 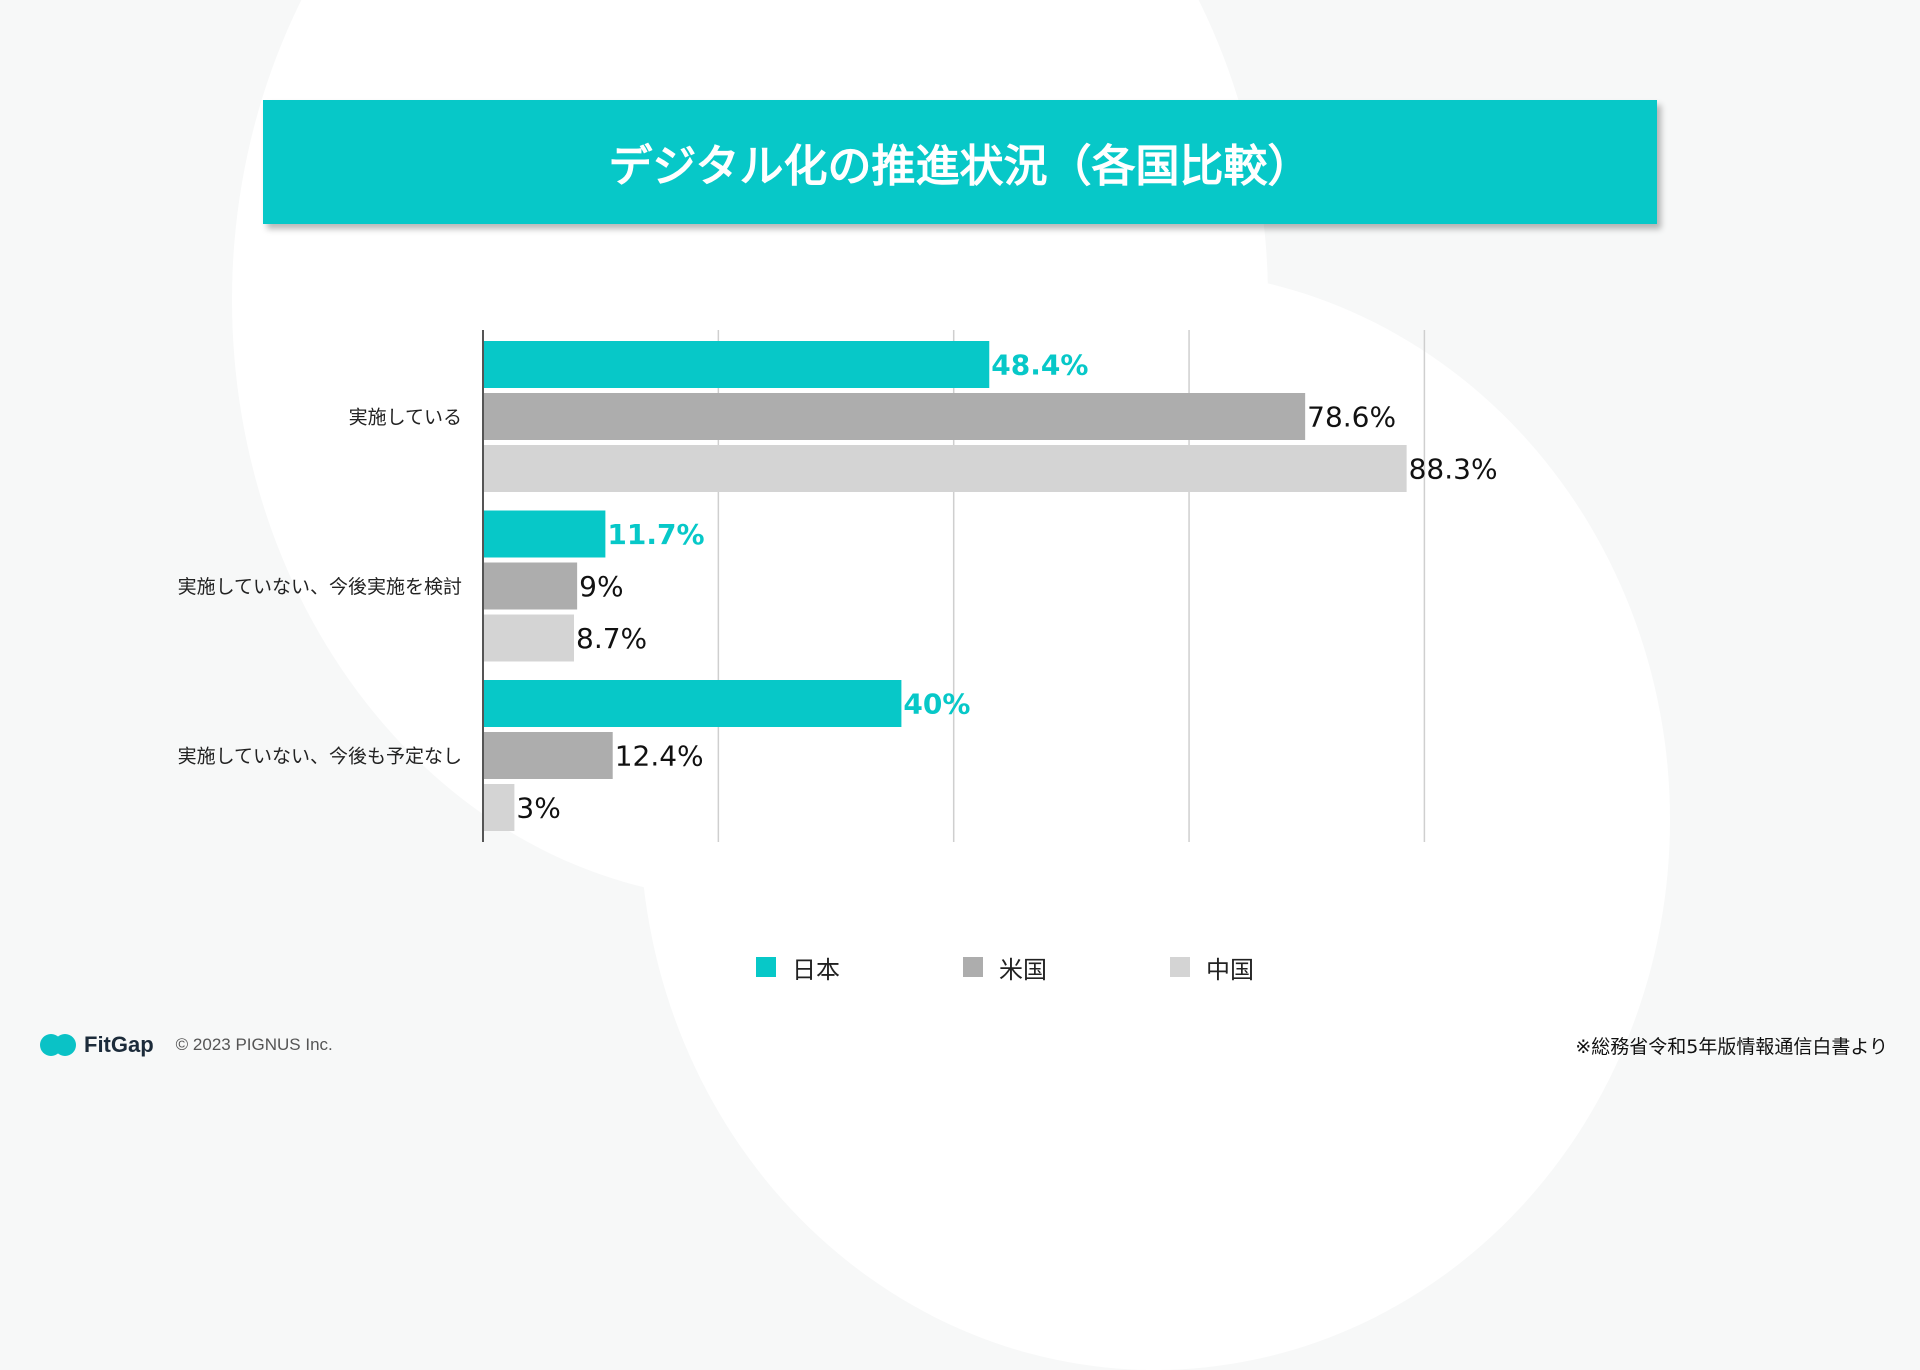 I want to click on legend-item-china: 中国, so click(x=1212, y=967).